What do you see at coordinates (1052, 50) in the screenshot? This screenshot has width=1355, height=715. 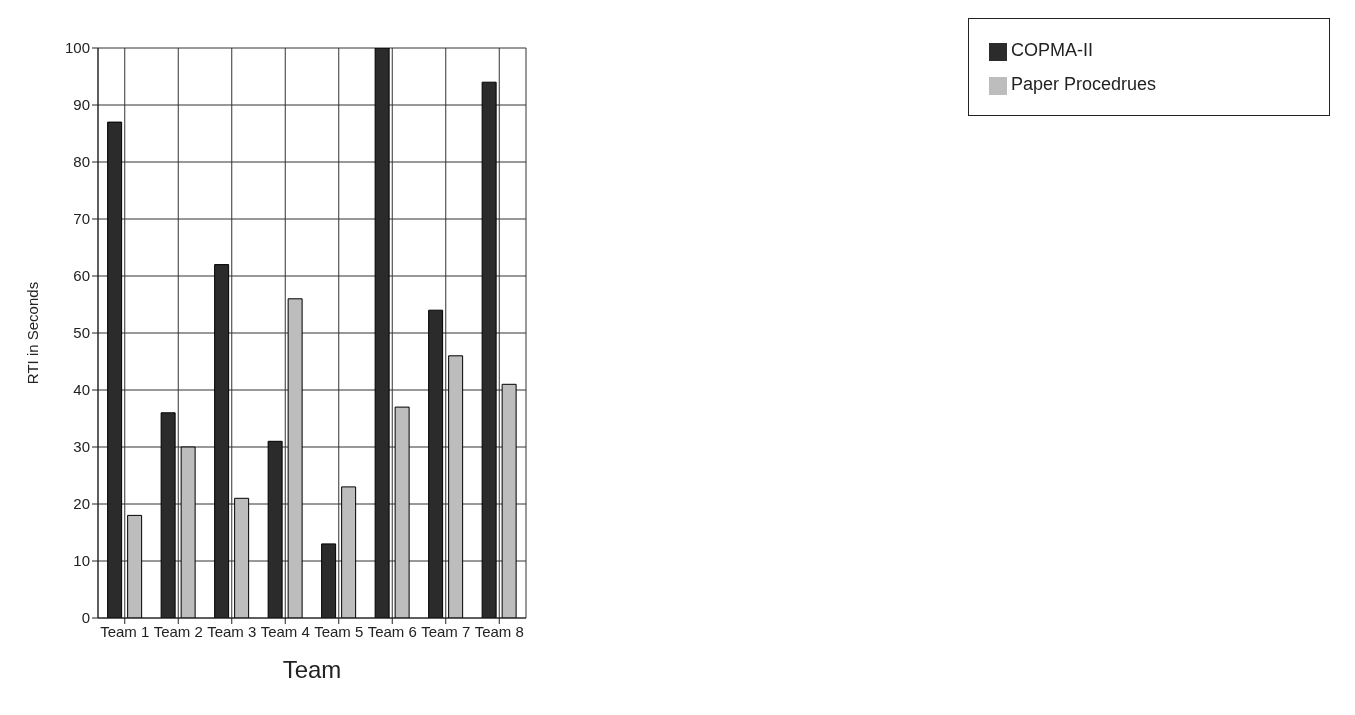 I see `legend-label: COPMA-II` at bounding box center [1052, 50].